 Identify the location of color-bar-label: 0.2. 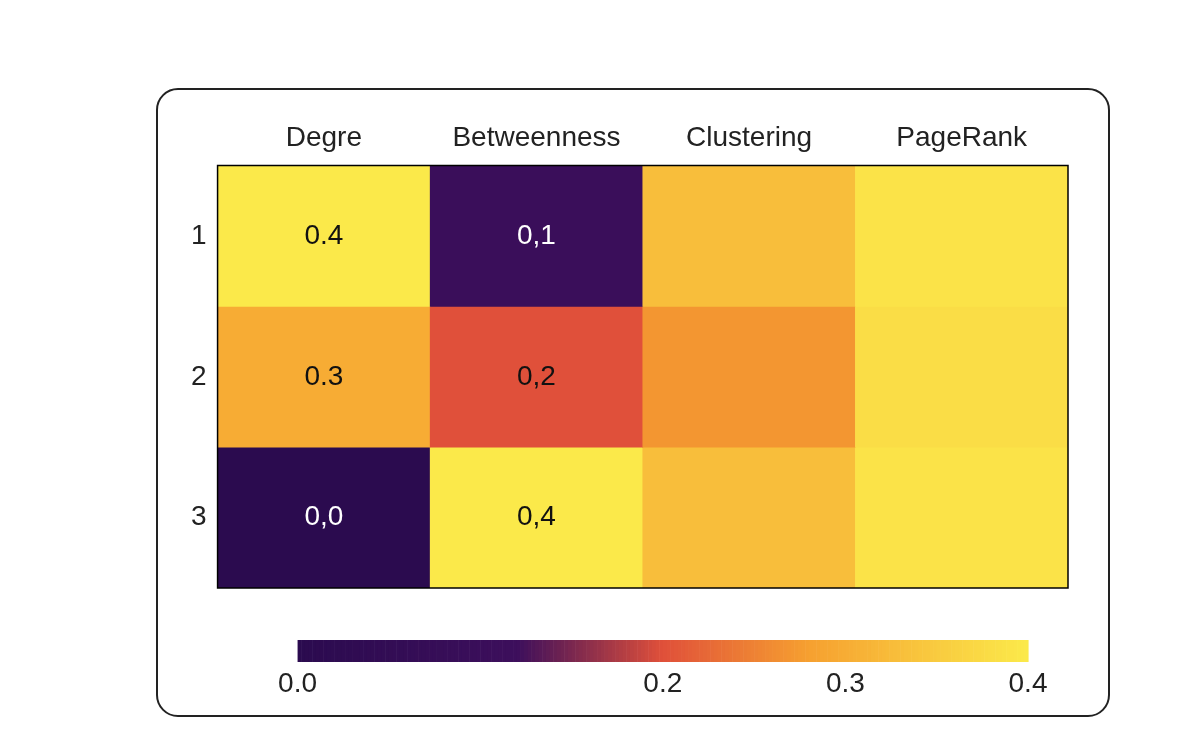
(663, 682).